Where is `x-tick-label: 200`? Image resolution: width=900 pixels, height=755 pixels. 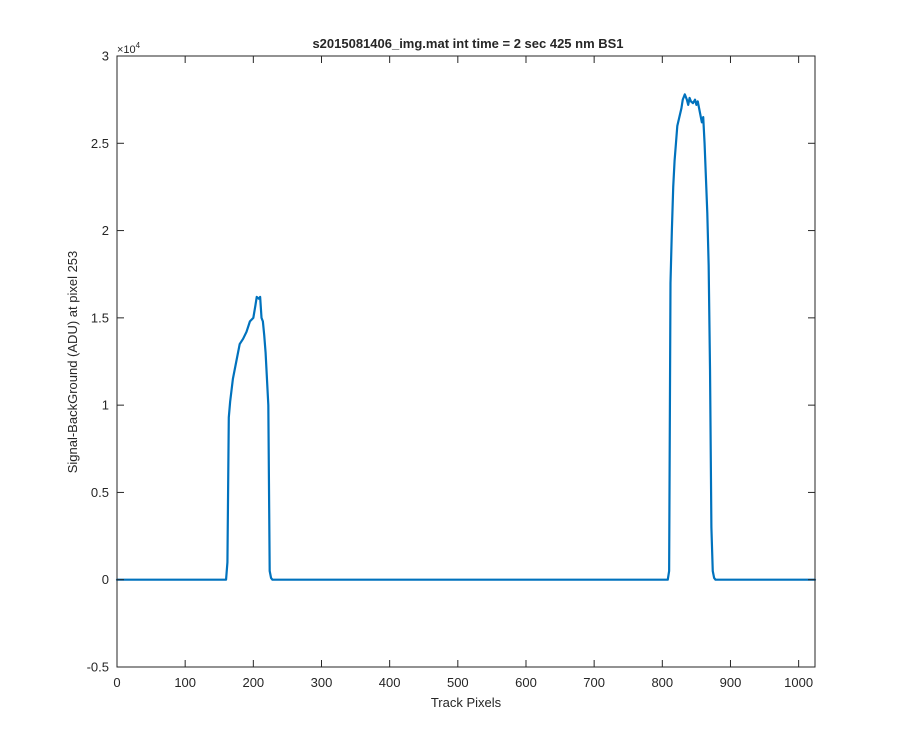
x-tick-label: 200 is located at coordinates (253, 682).